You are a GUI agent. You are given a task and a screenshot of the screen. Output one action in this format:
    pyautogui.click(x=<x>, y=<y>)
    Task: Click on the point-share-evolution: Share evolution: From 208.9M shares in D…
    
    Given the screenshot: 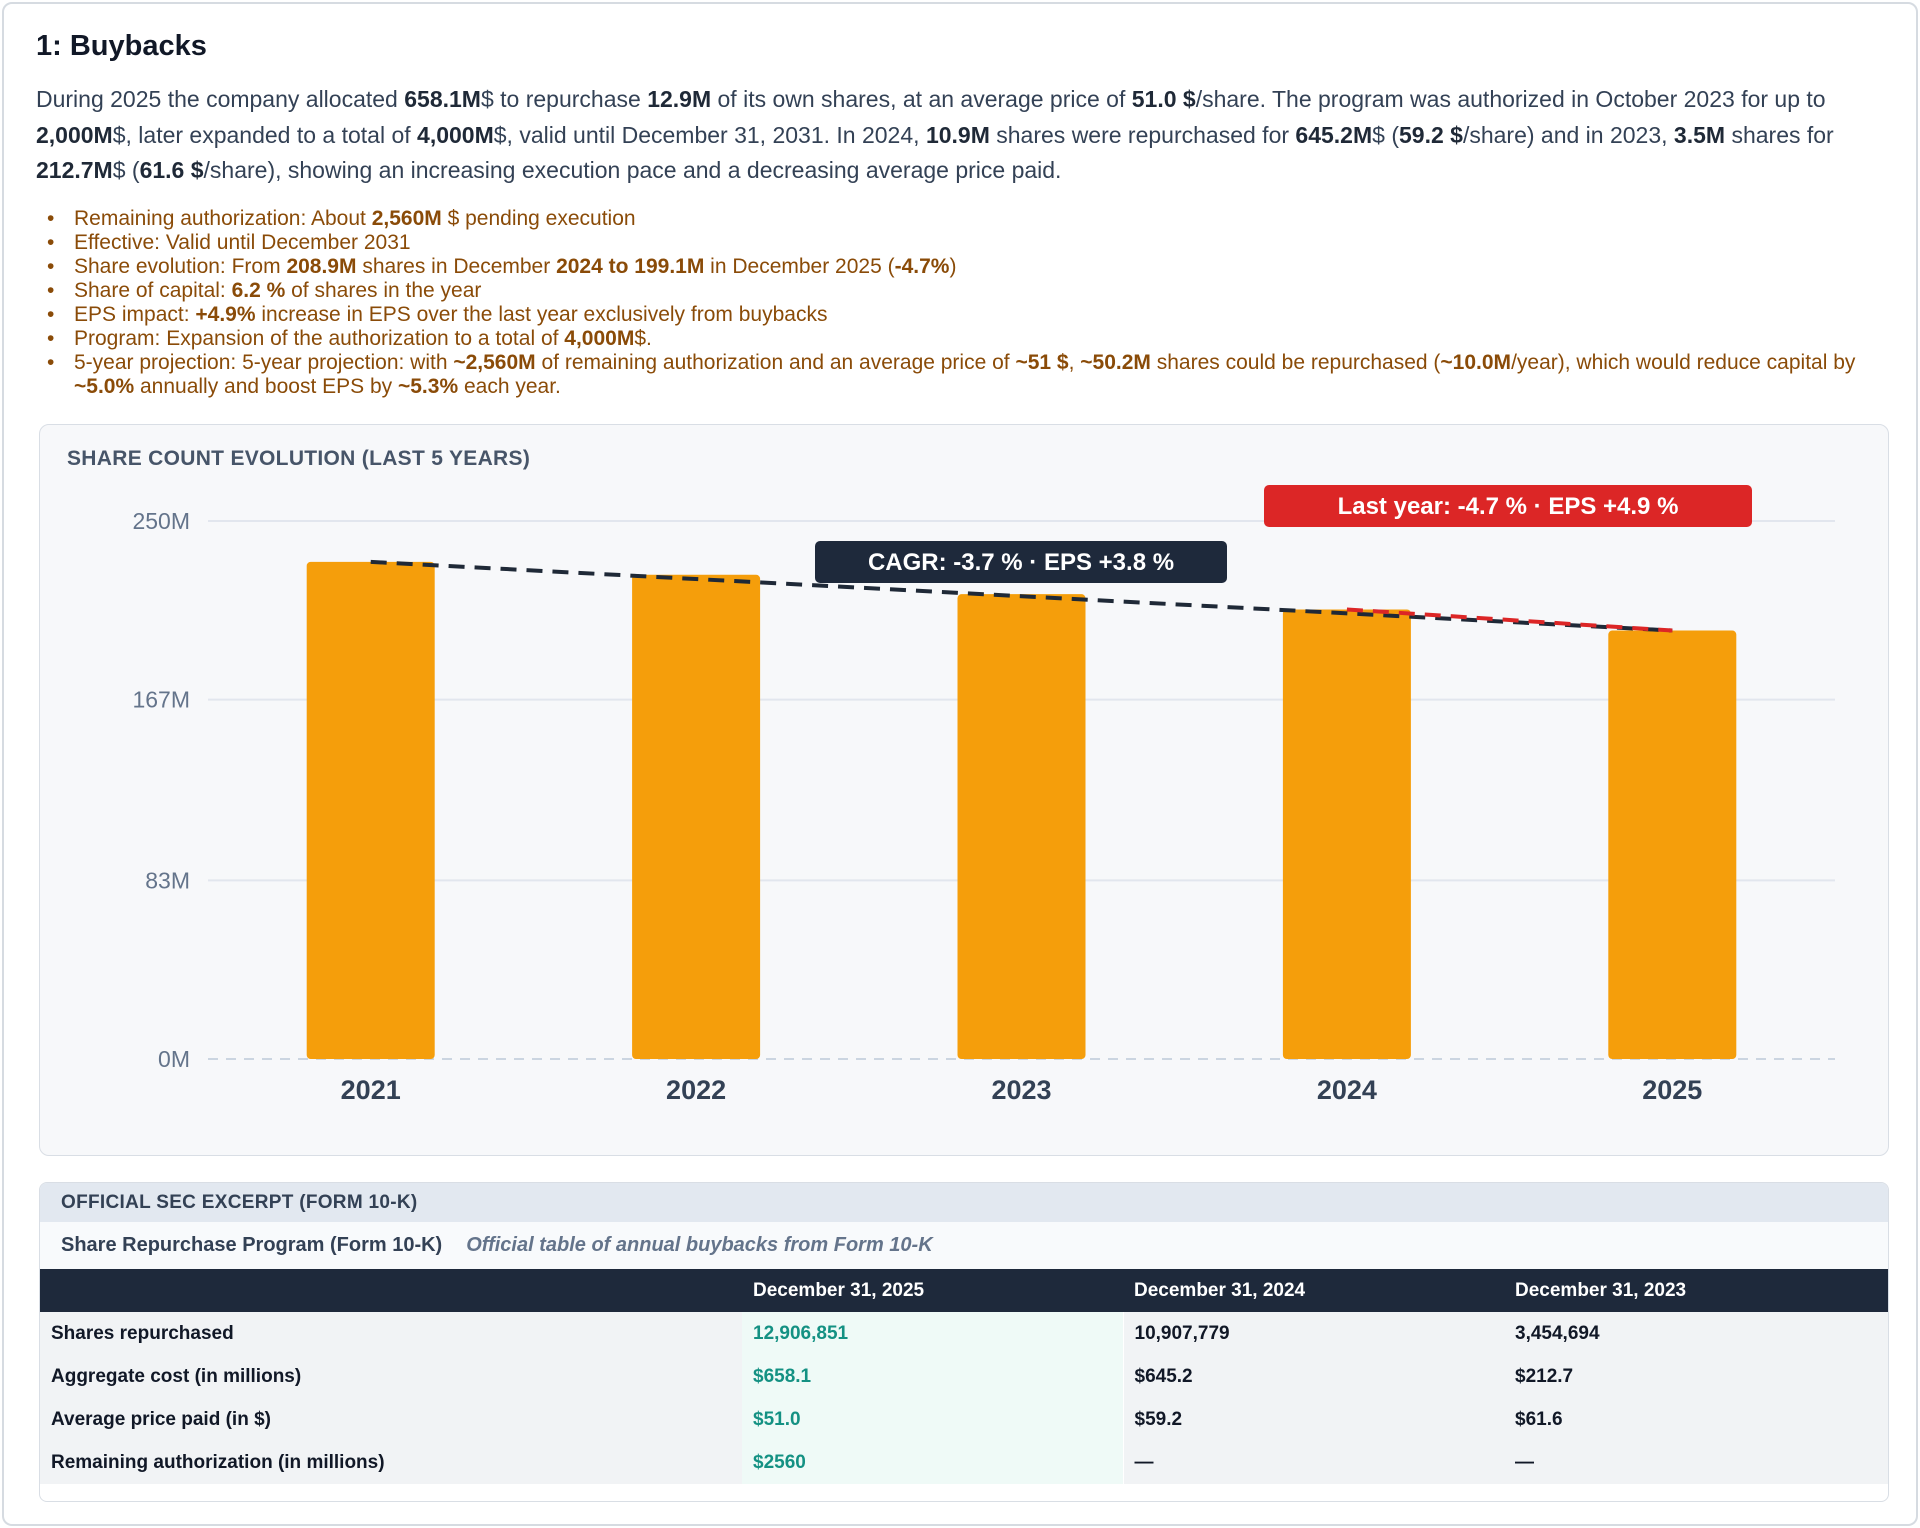 What is the action you would take?
    pyautogui.click(x=962, y=267)
    